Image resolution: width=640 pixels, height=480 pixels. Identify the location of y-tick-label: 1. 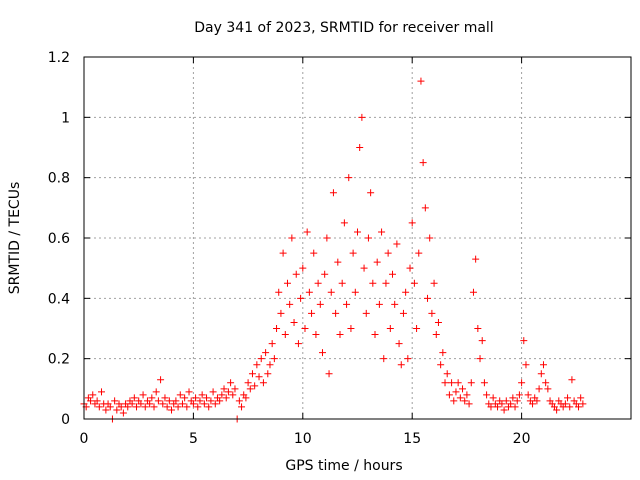
(65, 118).